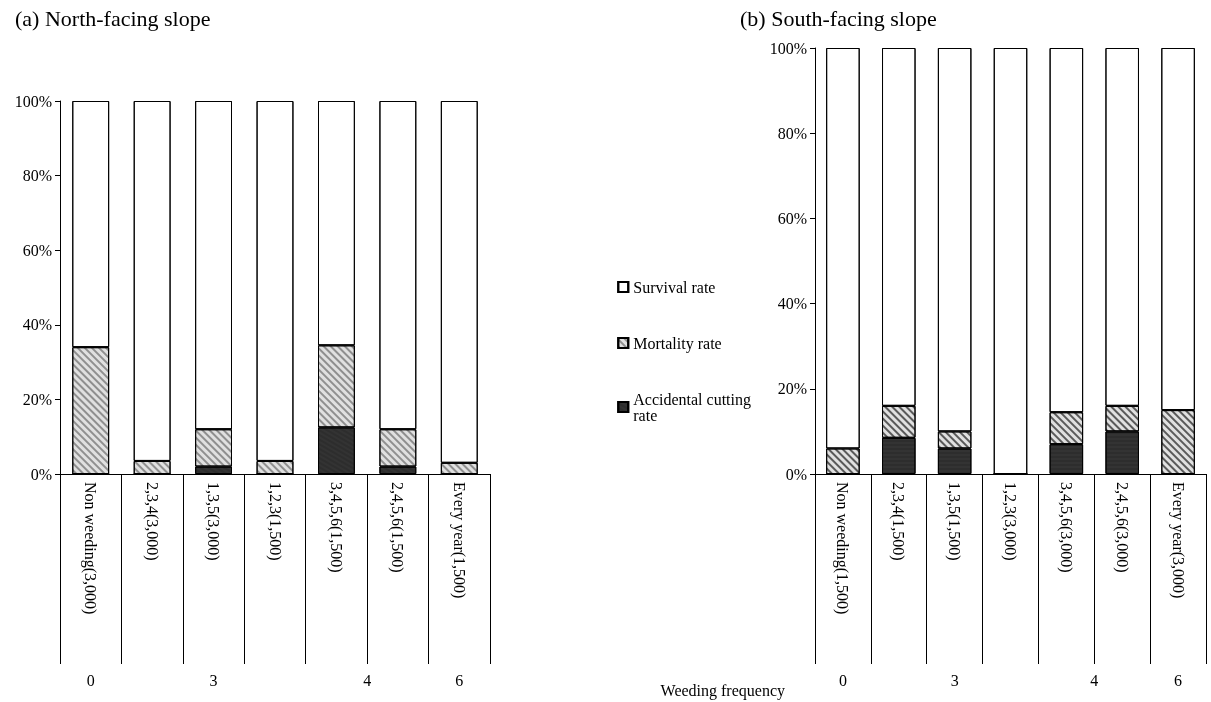  Describe the element at coordinates (722, 690) in the screenshot. I see `x-axis-title: Weeding frequency` at that location.